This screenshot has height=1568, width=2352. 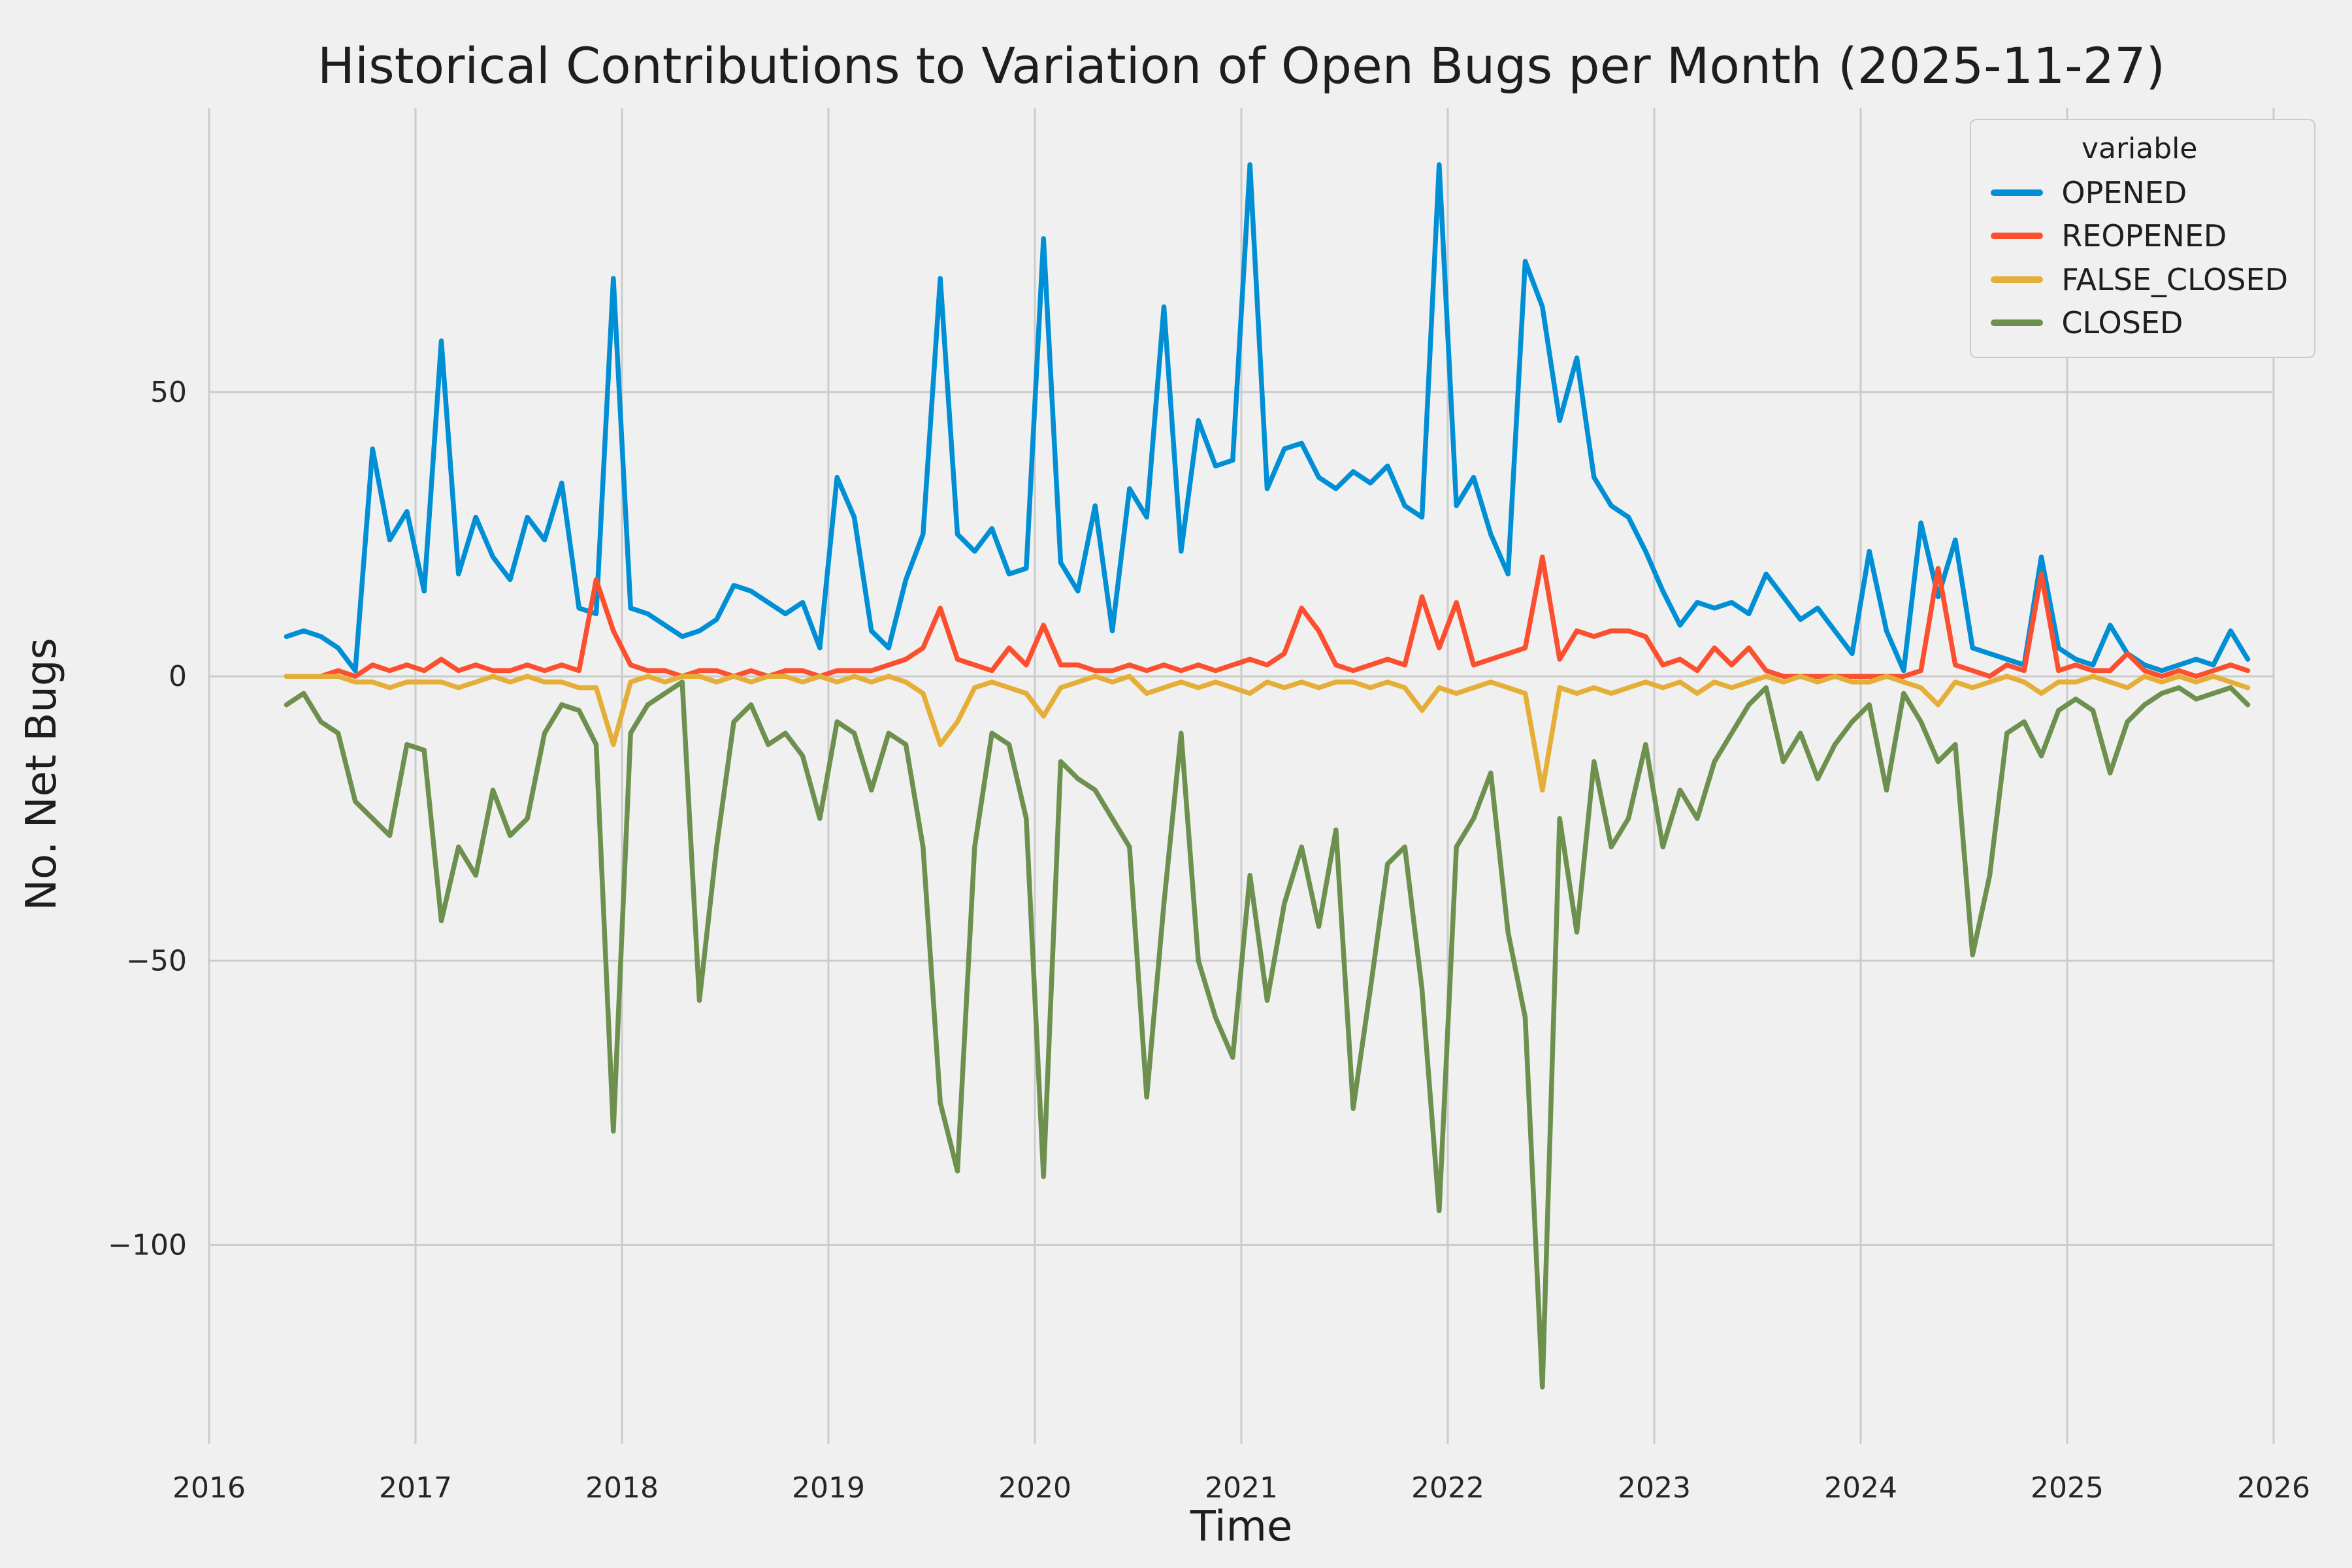 I want to click on series-line-reopened, so click(x=1267, y=616).